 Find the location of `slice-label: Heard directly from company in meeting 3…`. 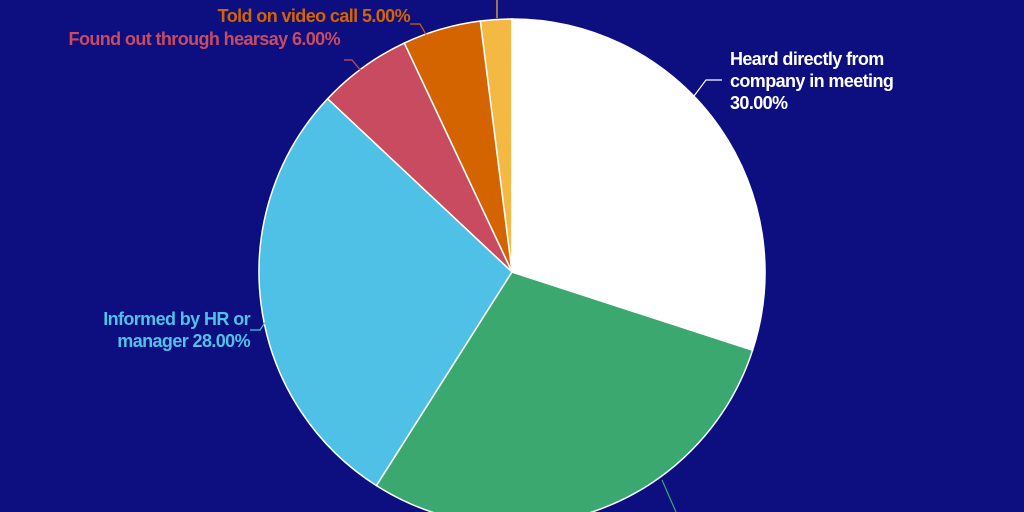

slice-label: Heard directly from company in meeting 3… is located at coordinates (835, 81).